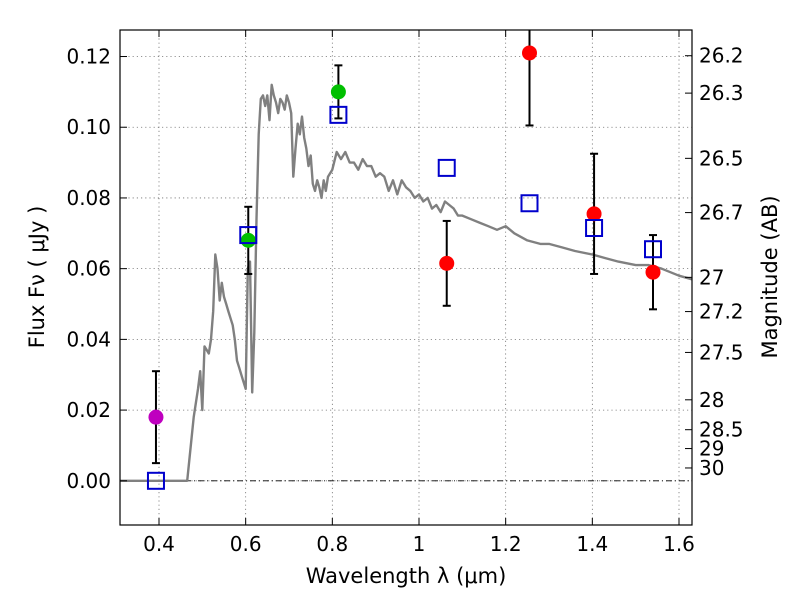 The width and height of the screenshot is (800, 600). What do you see at coordinates (88, 127) in the screenshot?
I see `y-tick-label: 0.10` at bounding box center [88, 127].